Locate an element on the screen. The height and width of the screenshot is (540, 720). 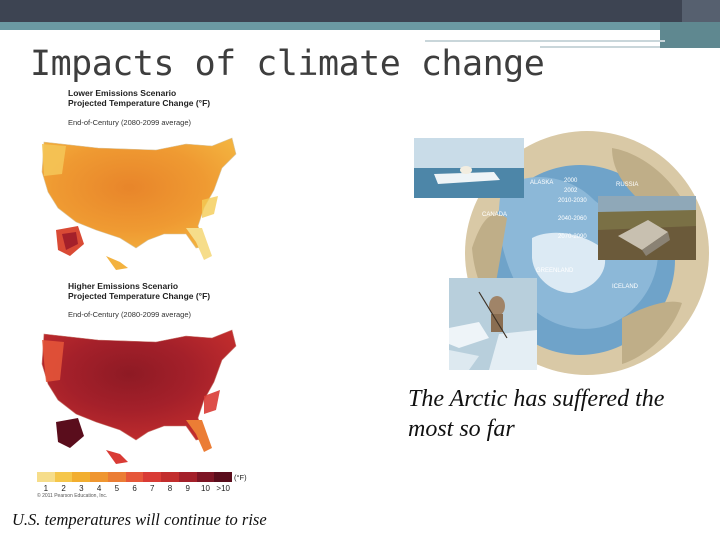
lower-map-title-line1: Lower Emissions Scenario is located at coordinates (122, 93).